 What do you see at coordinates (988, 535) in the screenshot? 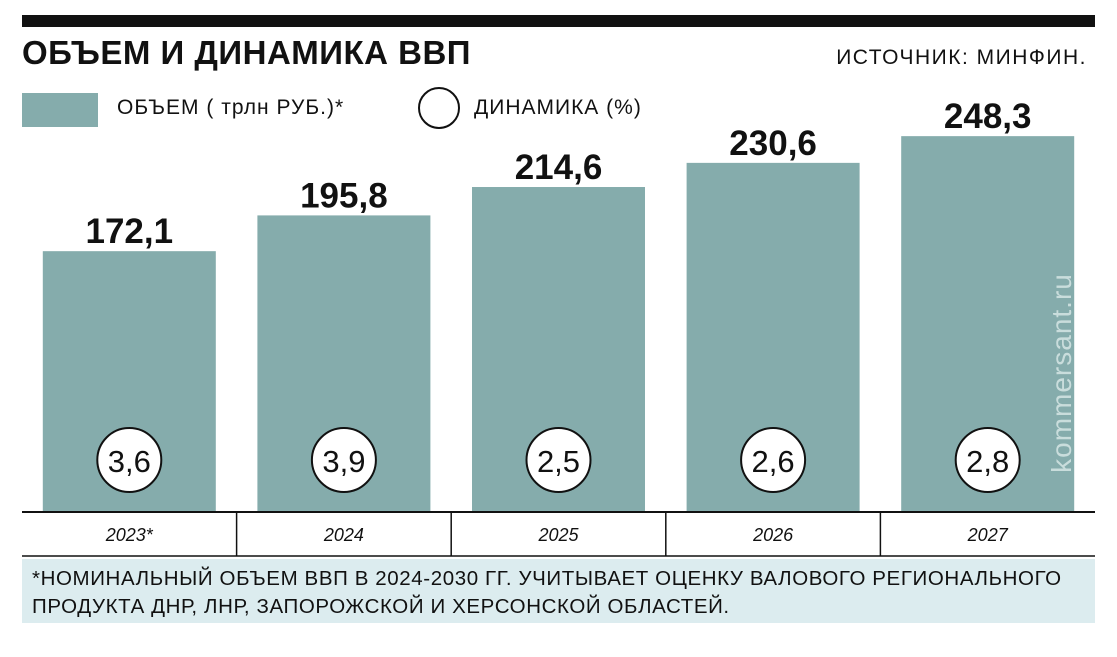
I see `x-tick-label: 2027` at bounding box center [988, 535].